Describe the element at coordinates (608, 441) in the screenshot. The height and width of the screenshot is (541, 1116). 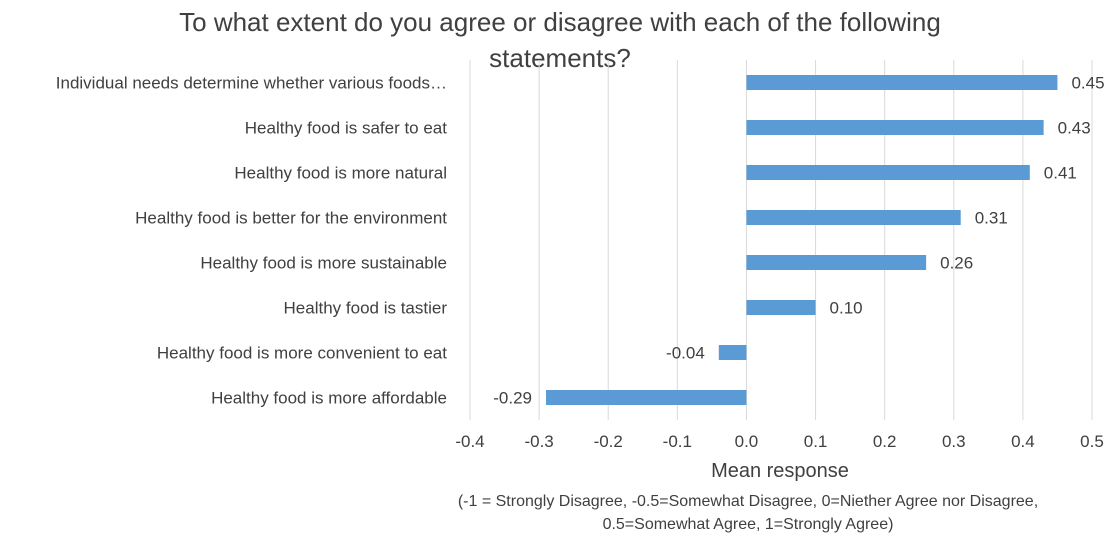
I see `x-tick-label: -0.2` at that location.